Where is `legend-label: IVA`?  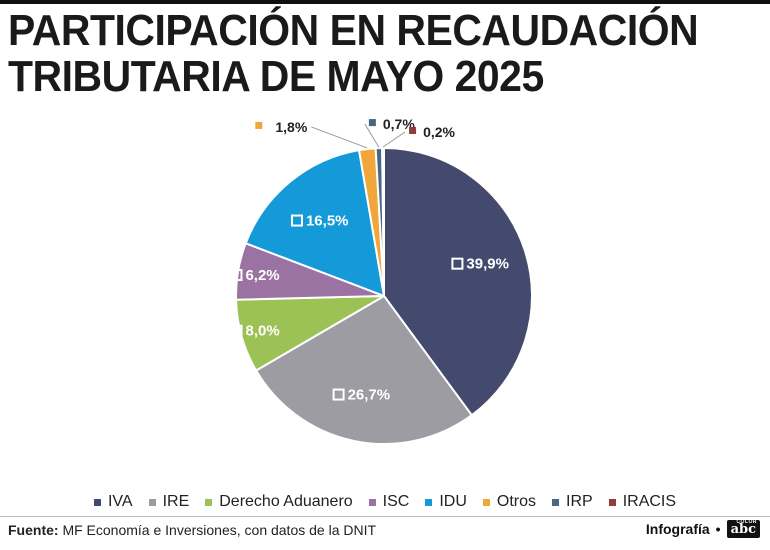
legend-label: IVA is located at coordinates (120, 501).